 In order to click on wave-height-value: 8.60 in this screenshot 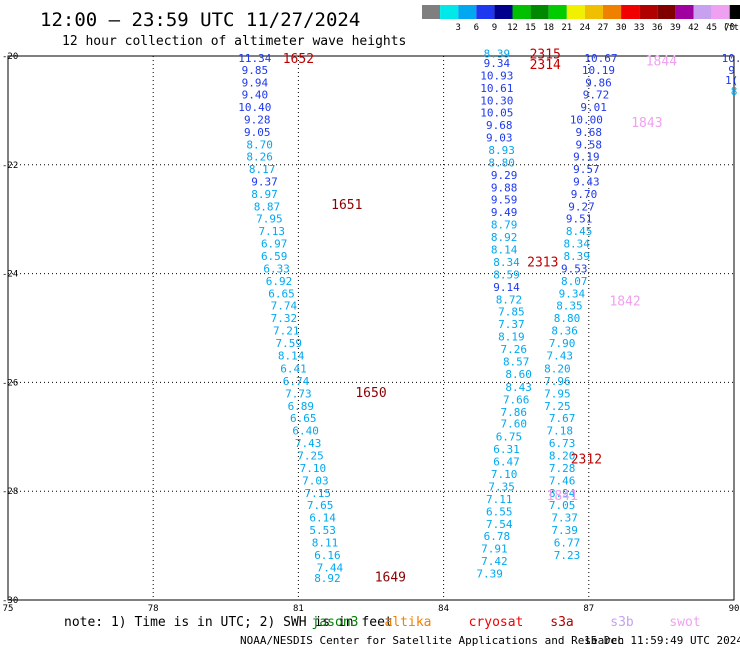, I will do `click(518, 374)`.